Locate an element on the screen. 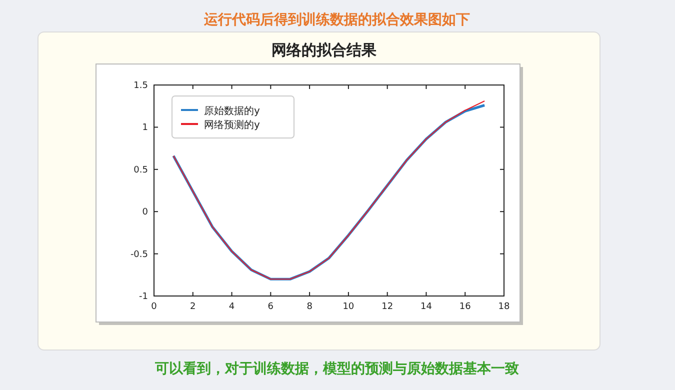  x-tick-label: 14 is located at coordinates (426, 307).